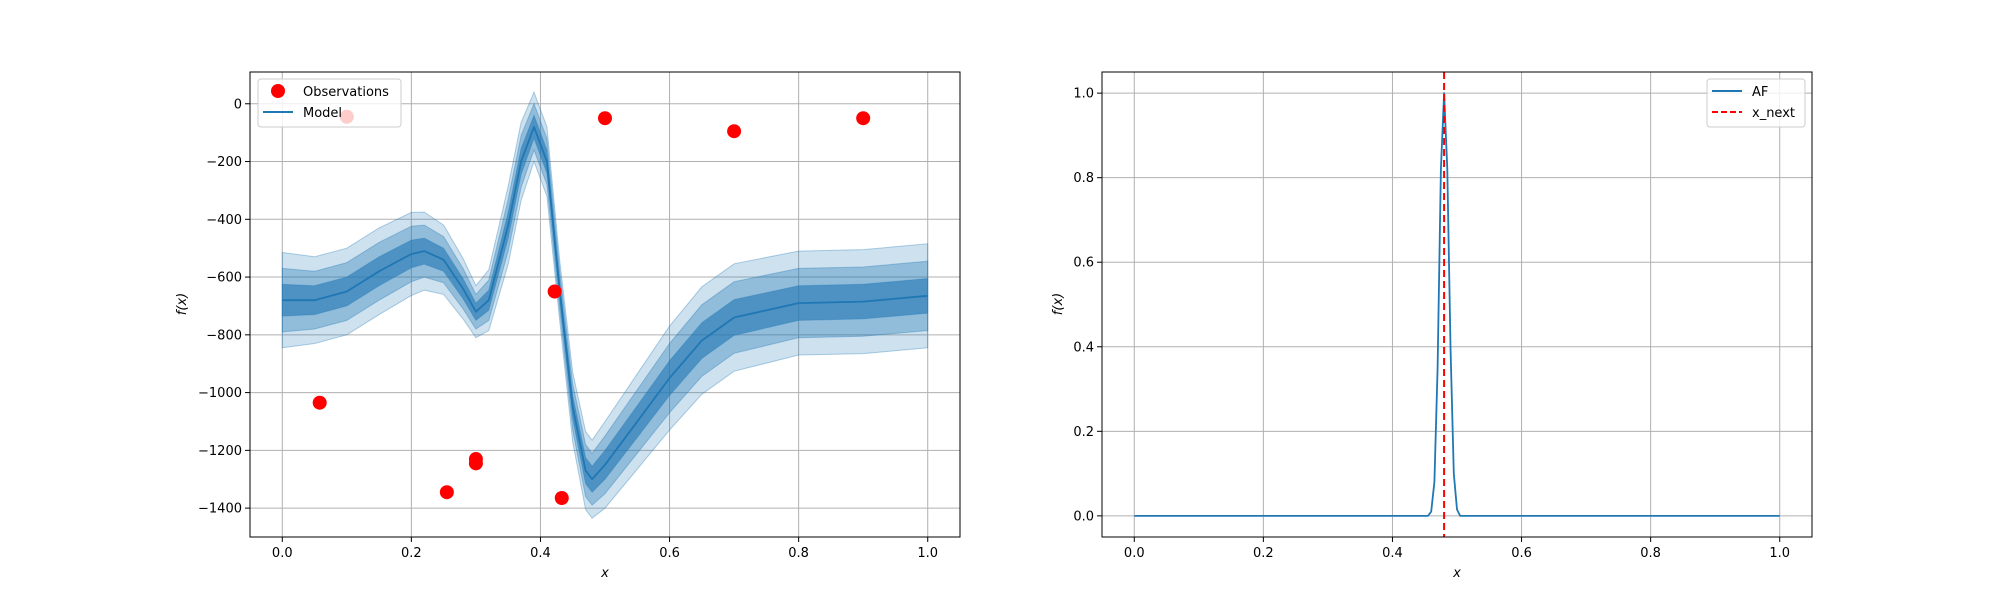 The height and width of the screenshot is (600, 2000). Describe the element at coordinates (1456, 573) in the screenshot. I see `acquisition-x-axis-label: x` at that location.